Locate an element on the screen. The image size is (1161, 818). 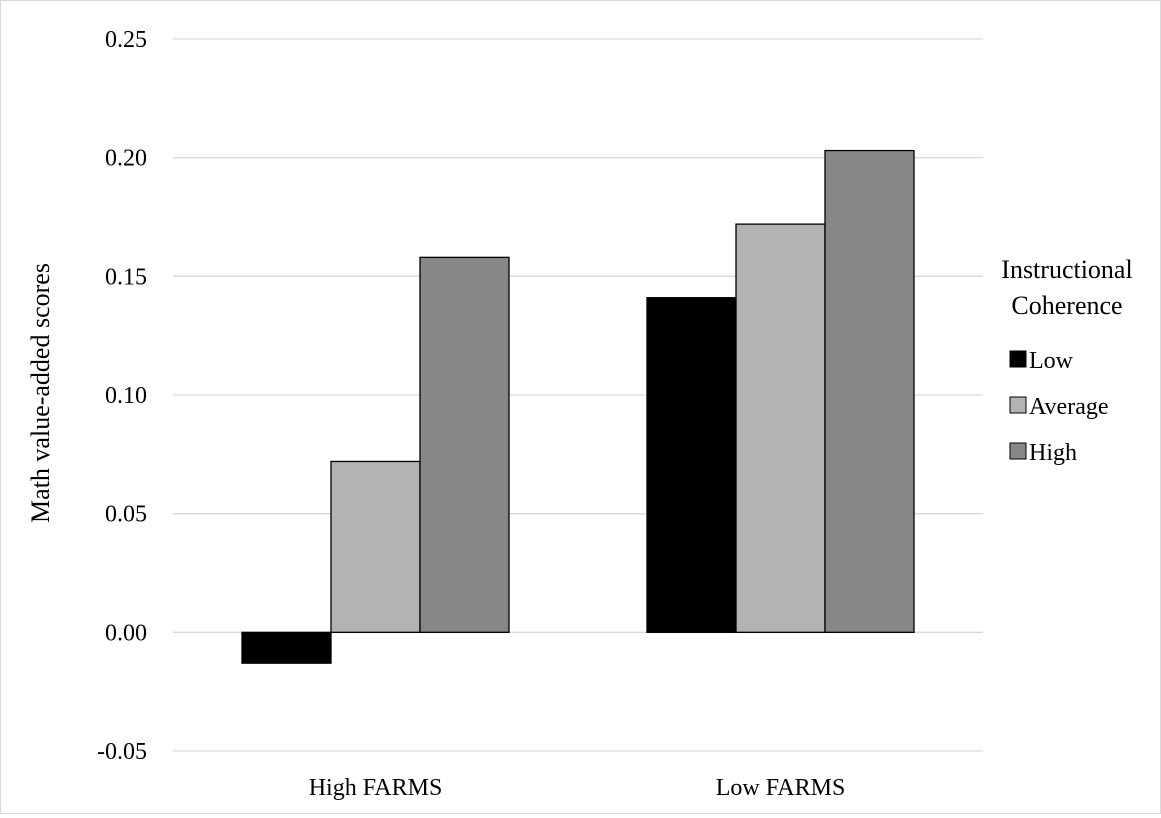
bar-average-low-farms is located at coordinates (780, 428).